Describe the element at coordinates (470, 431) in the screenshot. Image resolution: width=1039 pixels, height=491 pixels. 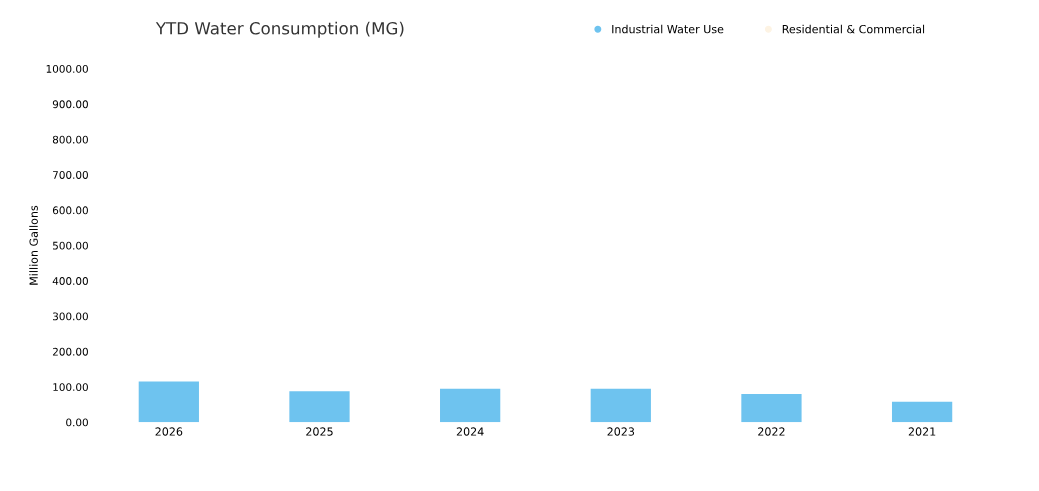
I see `x-tick-label: 2024` at that location.